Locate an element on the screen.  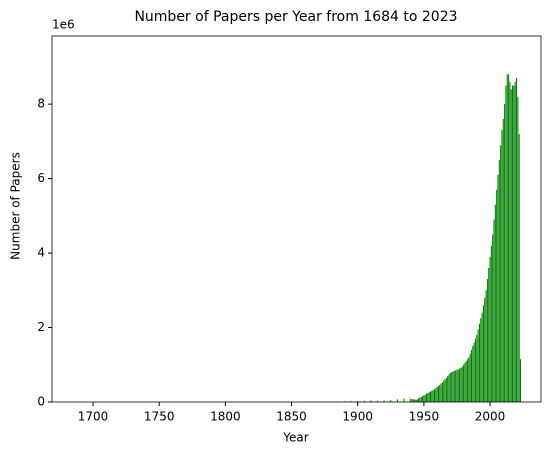
y-tick-label: 2 is located at coordinates (41, 327).